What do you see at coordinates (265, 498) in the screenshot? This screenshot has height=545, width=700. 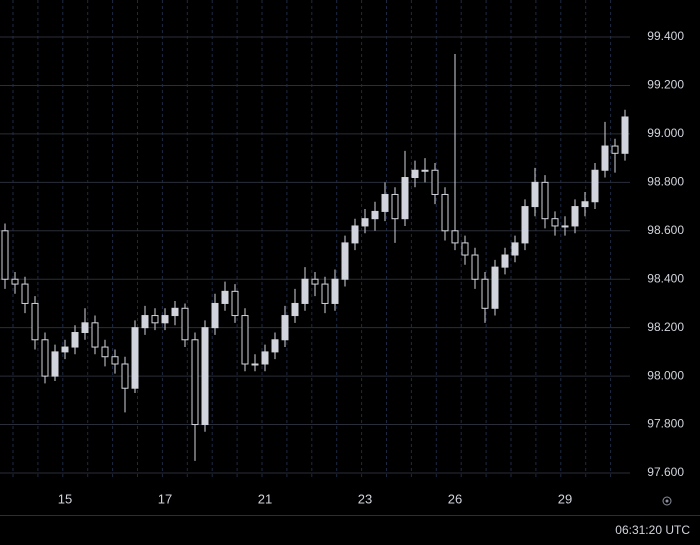 I see `x-tick-label: 21` at bounding box center [265, 498].